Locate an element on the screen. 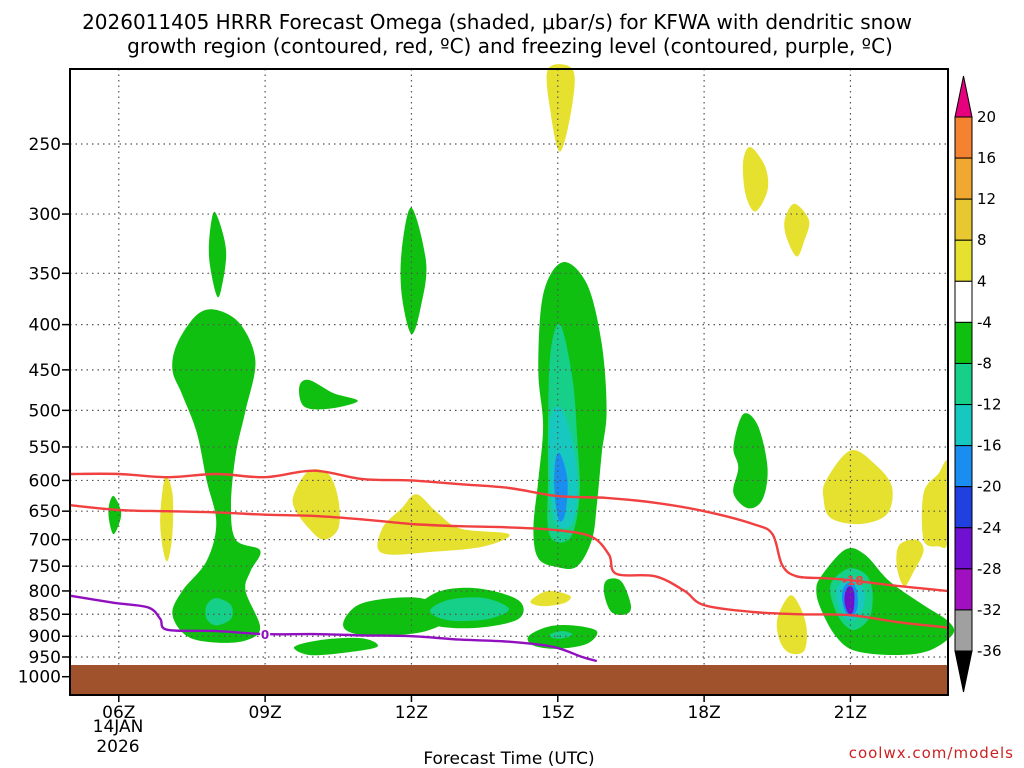  colorbar-label--36: -36 is located at coordinates (989, 651).